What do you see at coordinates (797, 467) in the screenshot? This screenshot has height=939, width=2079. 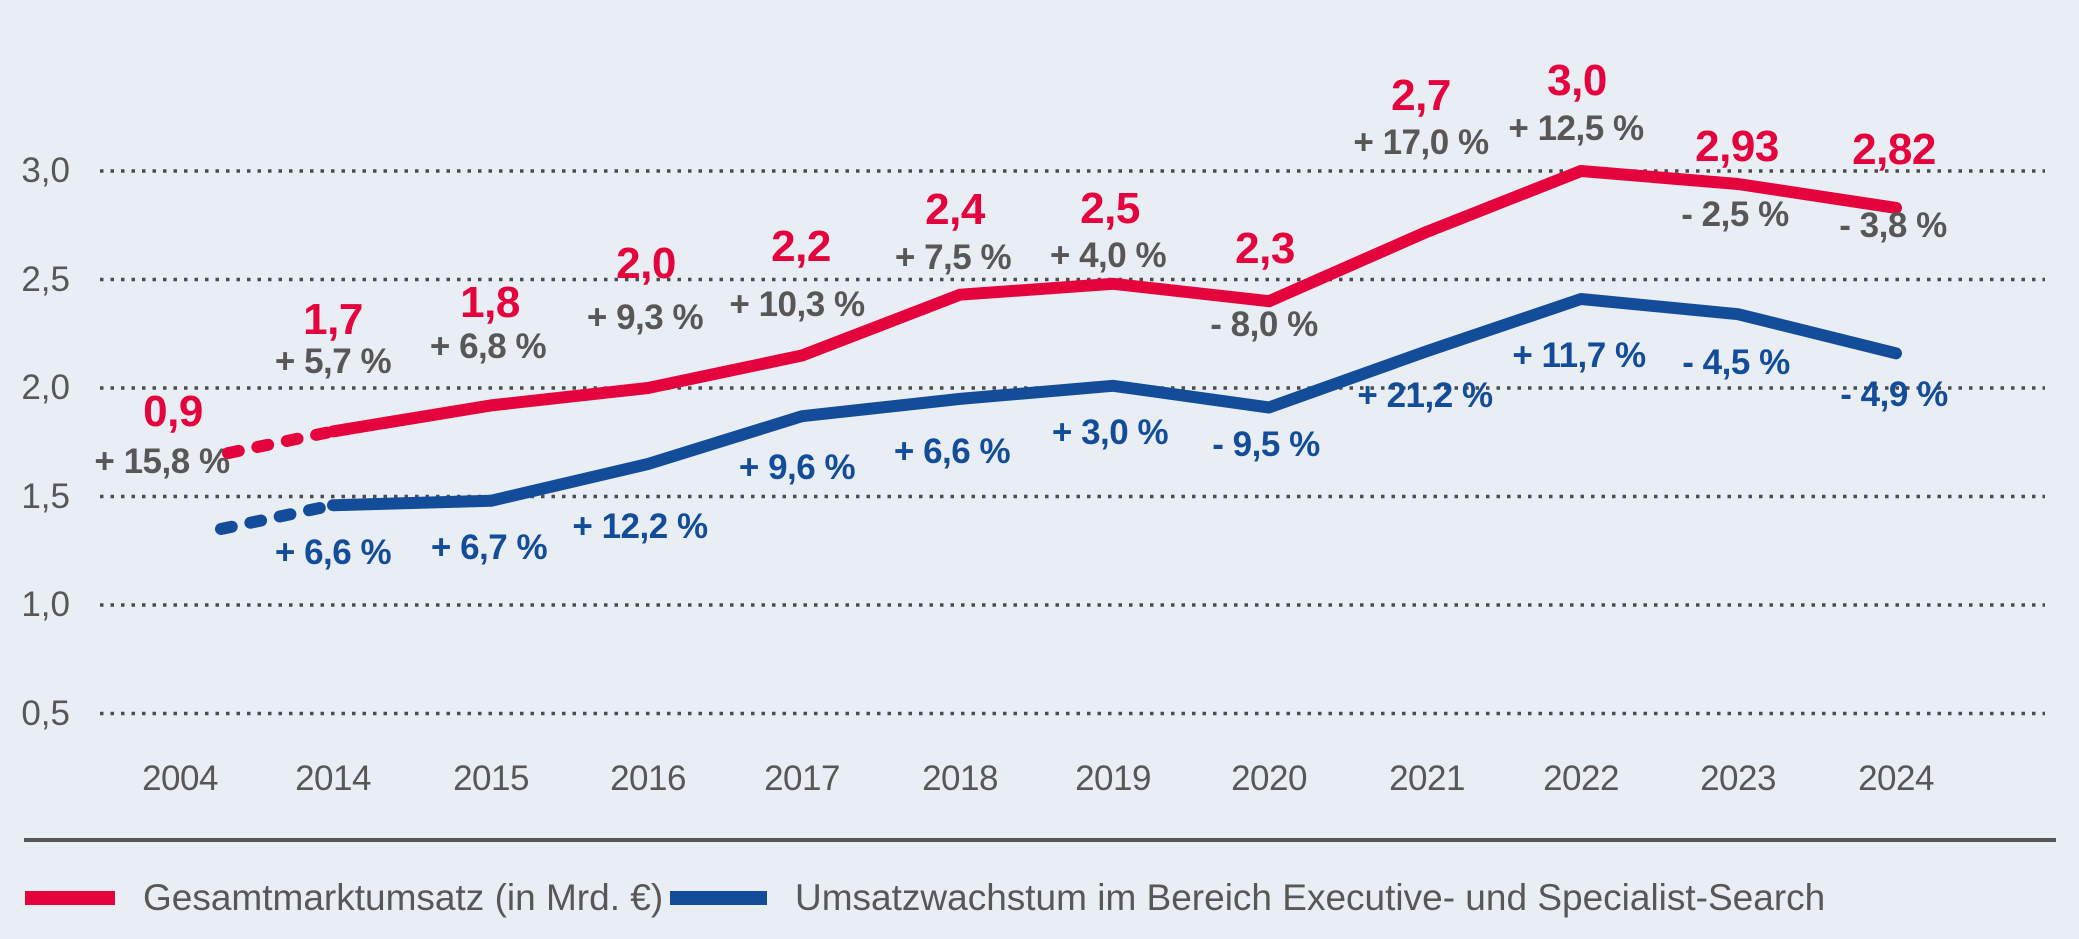 I see `executive-search-growth-label: + 9,6 %` at bounding box center [797, 467].